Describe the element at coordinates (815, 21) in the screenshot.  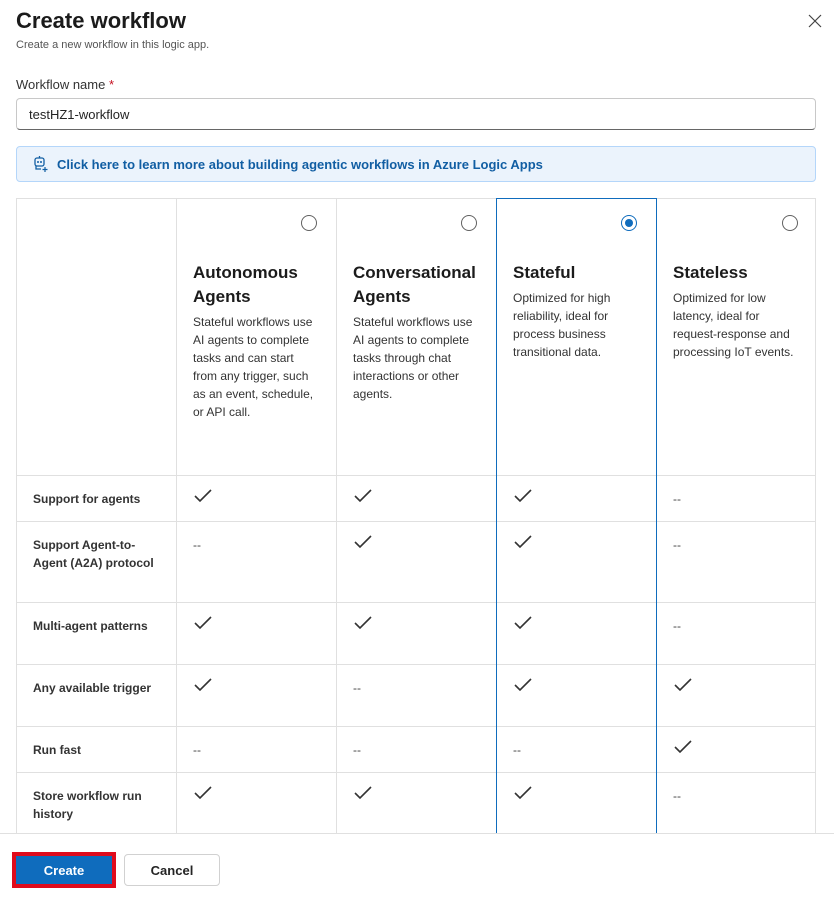
I see `close-icon` at that location.